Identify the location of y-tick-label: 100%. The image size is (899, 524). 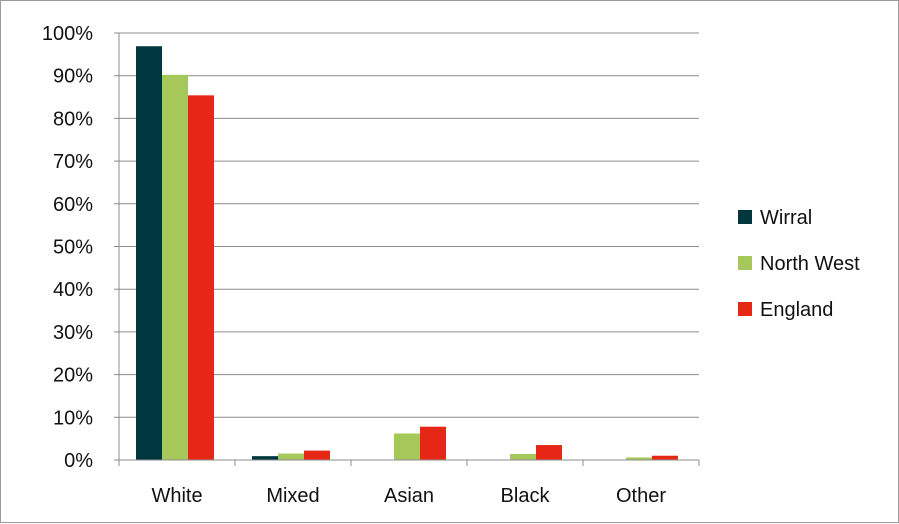
(67, 34).